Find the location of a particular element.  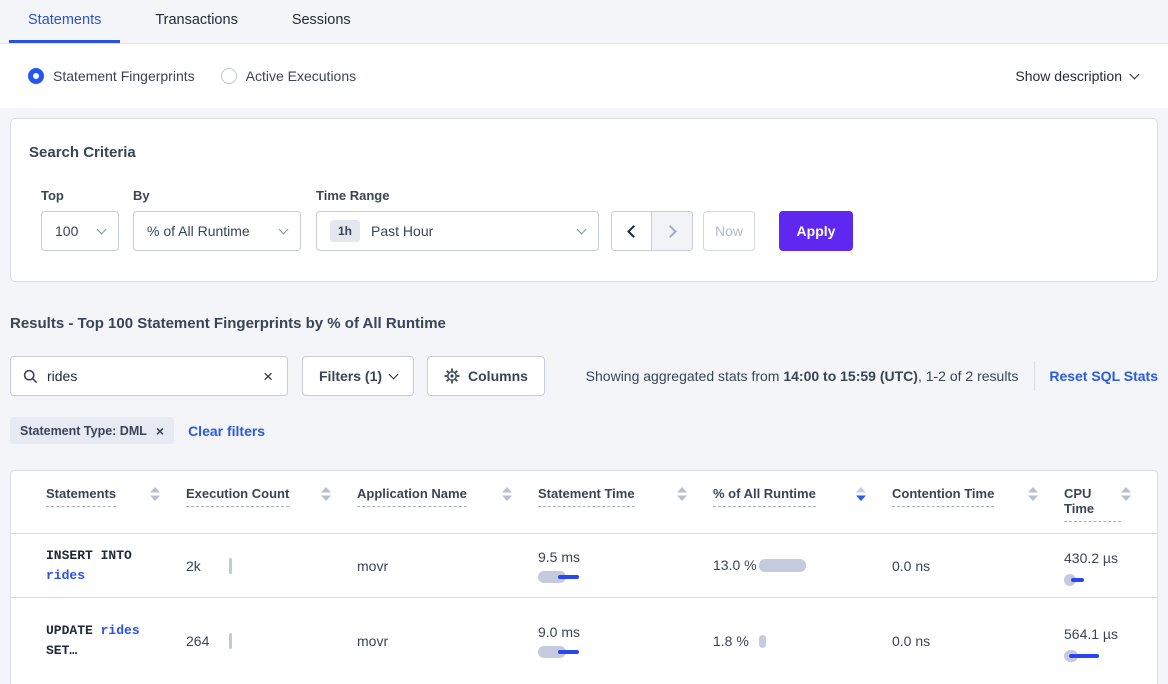

clear-filters-link: Clear filters is located at coordinates (227, 430).